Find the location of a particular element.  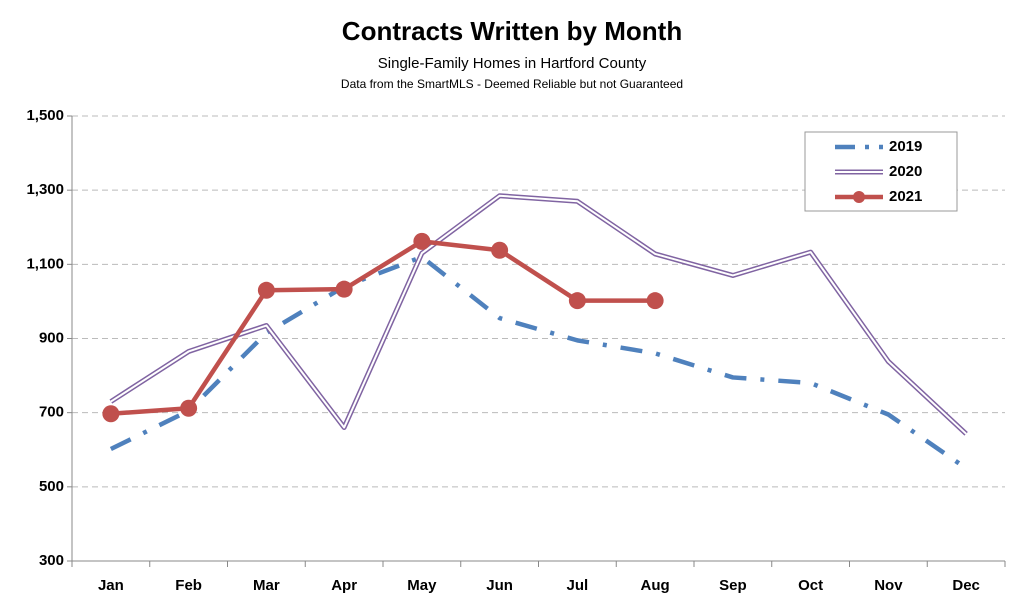

x-tick-label: Jun is located at coordinates (499, 585).